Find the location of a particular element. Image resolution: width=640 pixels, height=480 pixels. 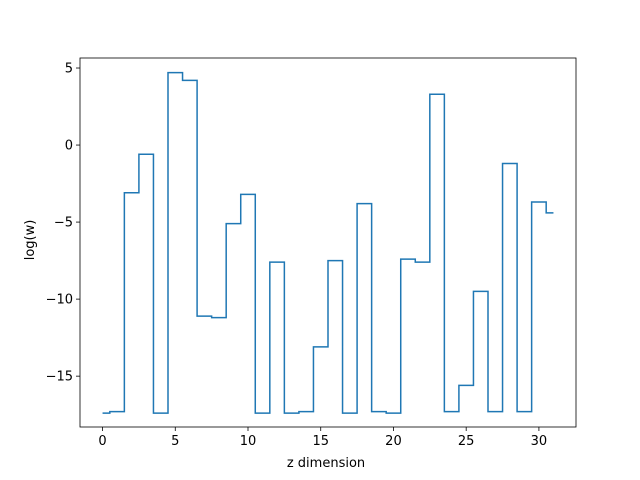

y-tick-label: −5 is located at coordinates (63, 223).